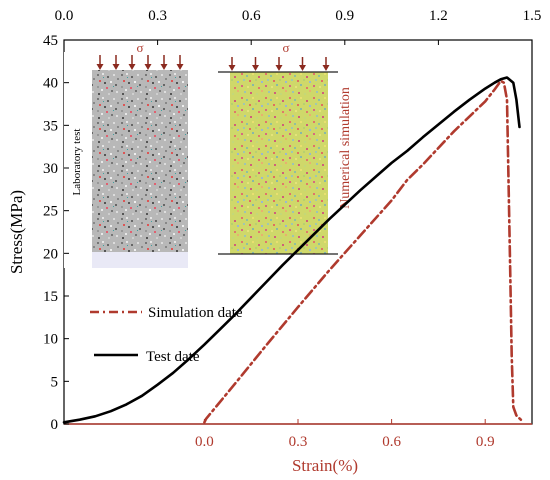  What do you see at coordinates (50, 126) in the screenshot?
I see `y-tick-label-7: 35` at bounding box center [50, 126].